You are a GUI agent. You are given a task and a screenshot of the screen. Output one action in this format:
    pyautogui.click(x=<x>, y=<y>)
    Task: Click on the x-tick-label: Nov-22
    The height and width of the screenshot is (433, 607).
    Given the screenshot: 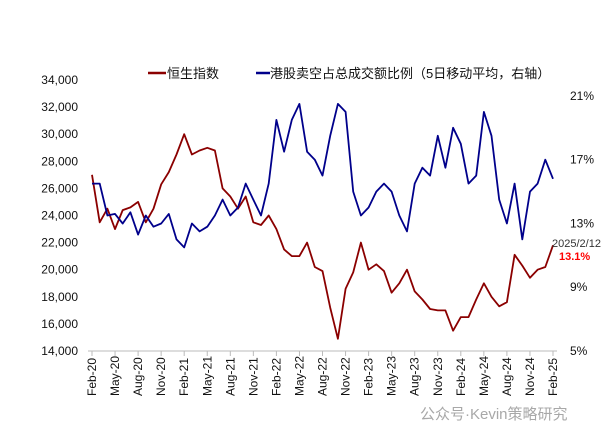 What is the action you would take?
    pyautogui.click(x=346, y=376)
    